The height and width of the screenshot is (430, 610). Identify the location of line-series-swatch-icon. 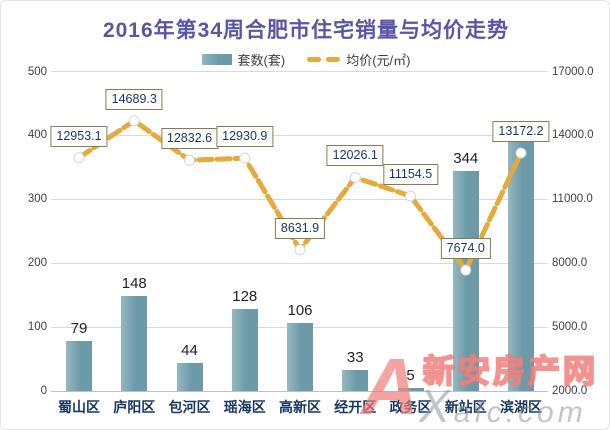
(324, 59).